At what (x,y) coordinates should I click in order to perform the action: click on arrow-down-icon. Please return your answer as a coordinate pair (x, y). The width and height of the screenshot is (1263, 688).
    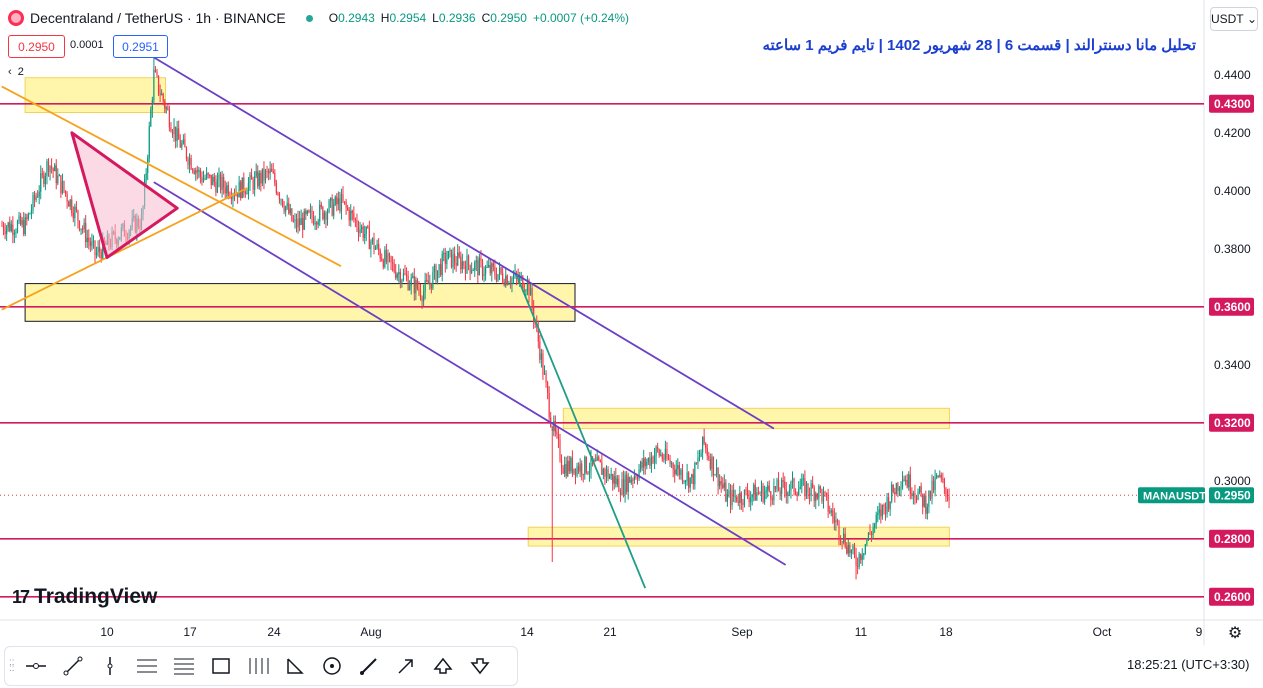
    Looking at the image, I should click on (480, 666).